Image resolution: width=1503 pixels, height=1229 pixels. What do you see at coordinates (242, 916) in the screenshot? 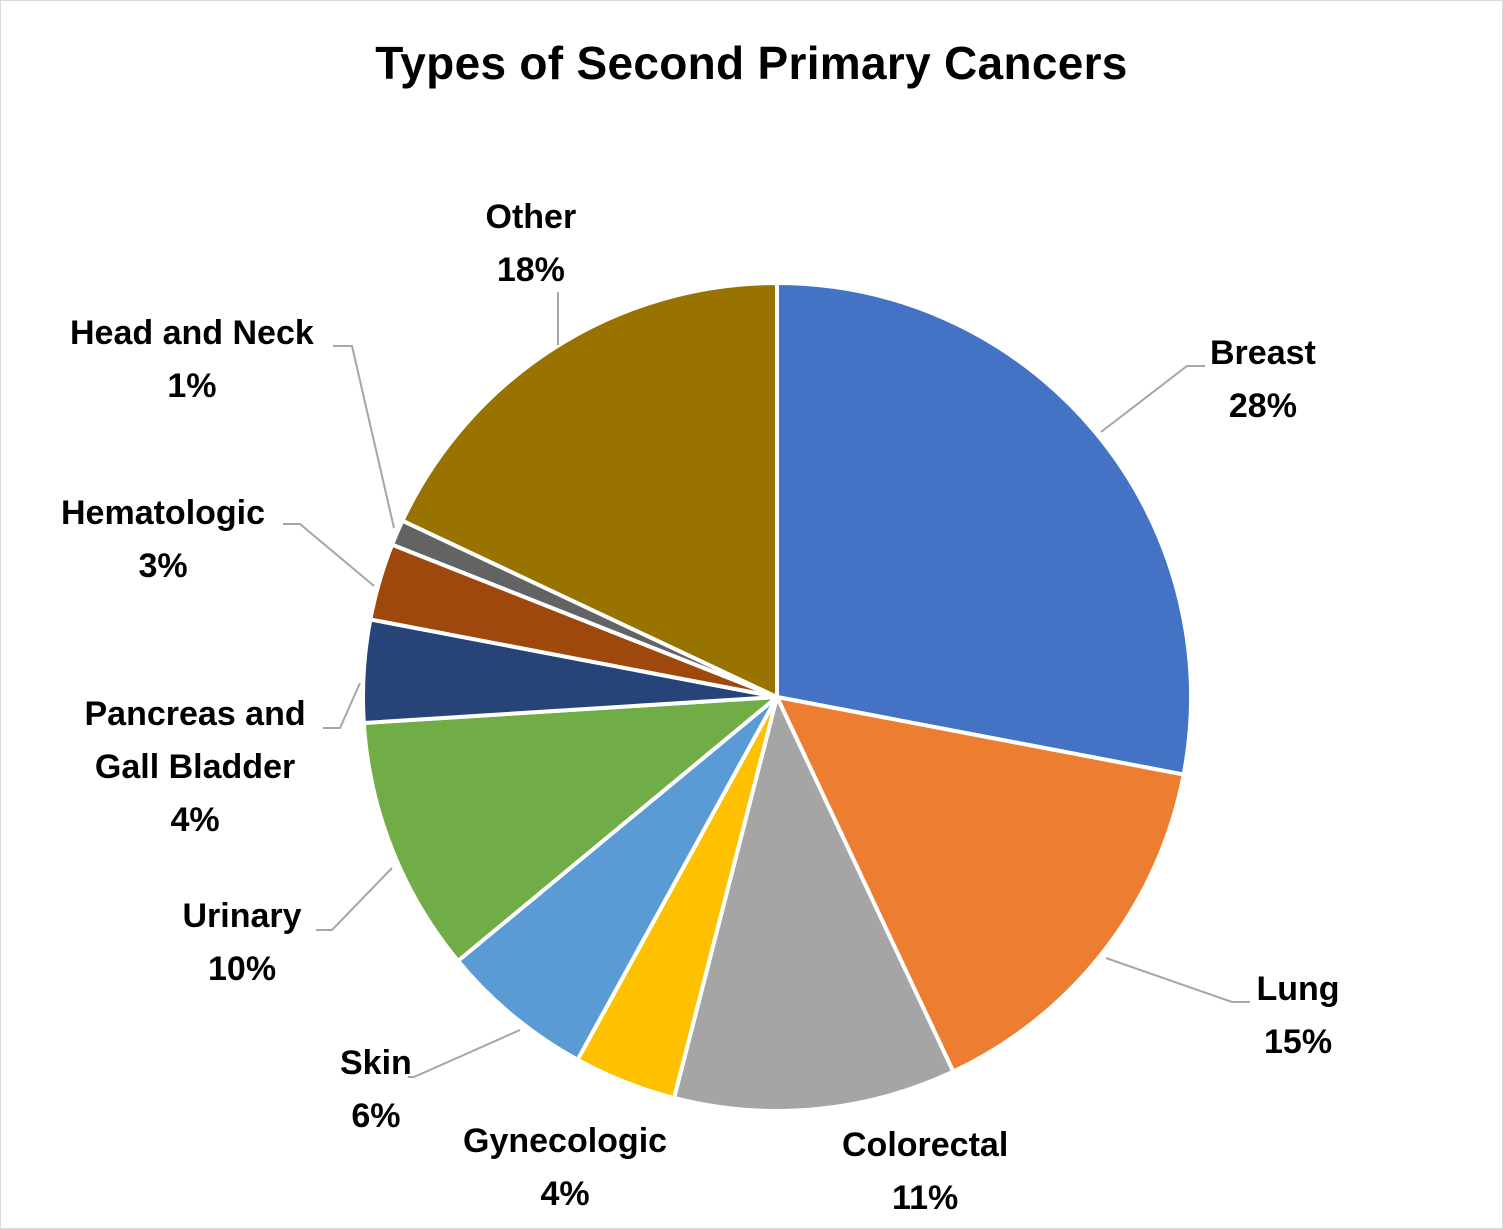
I see `data-label-name: Urinary` at bounding box center [242, 916].